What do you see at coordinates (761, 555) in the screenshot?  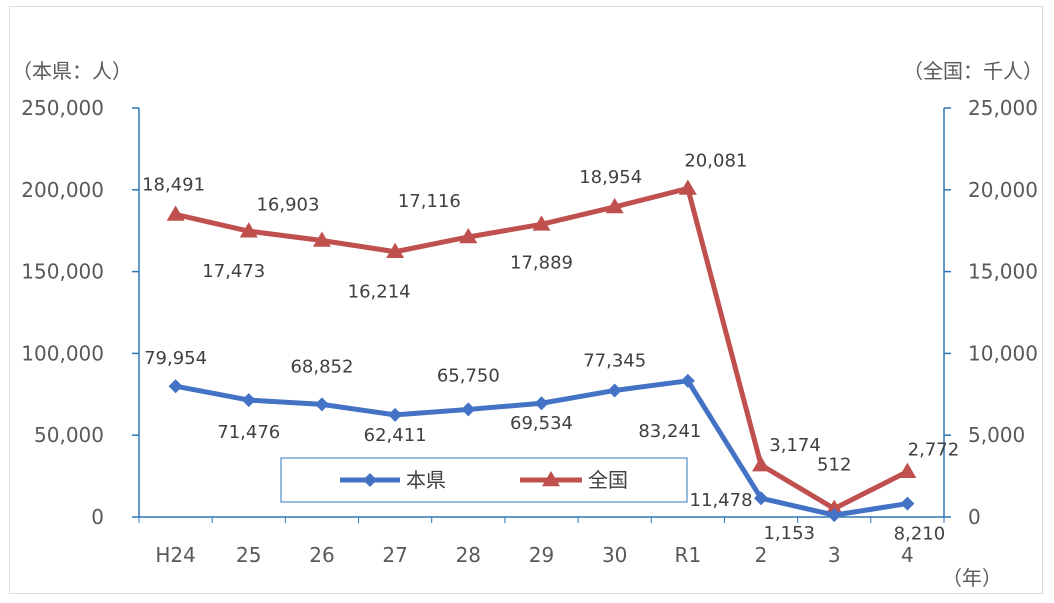 I see `x-tick-label: 2` at bounding box center [761, 555].